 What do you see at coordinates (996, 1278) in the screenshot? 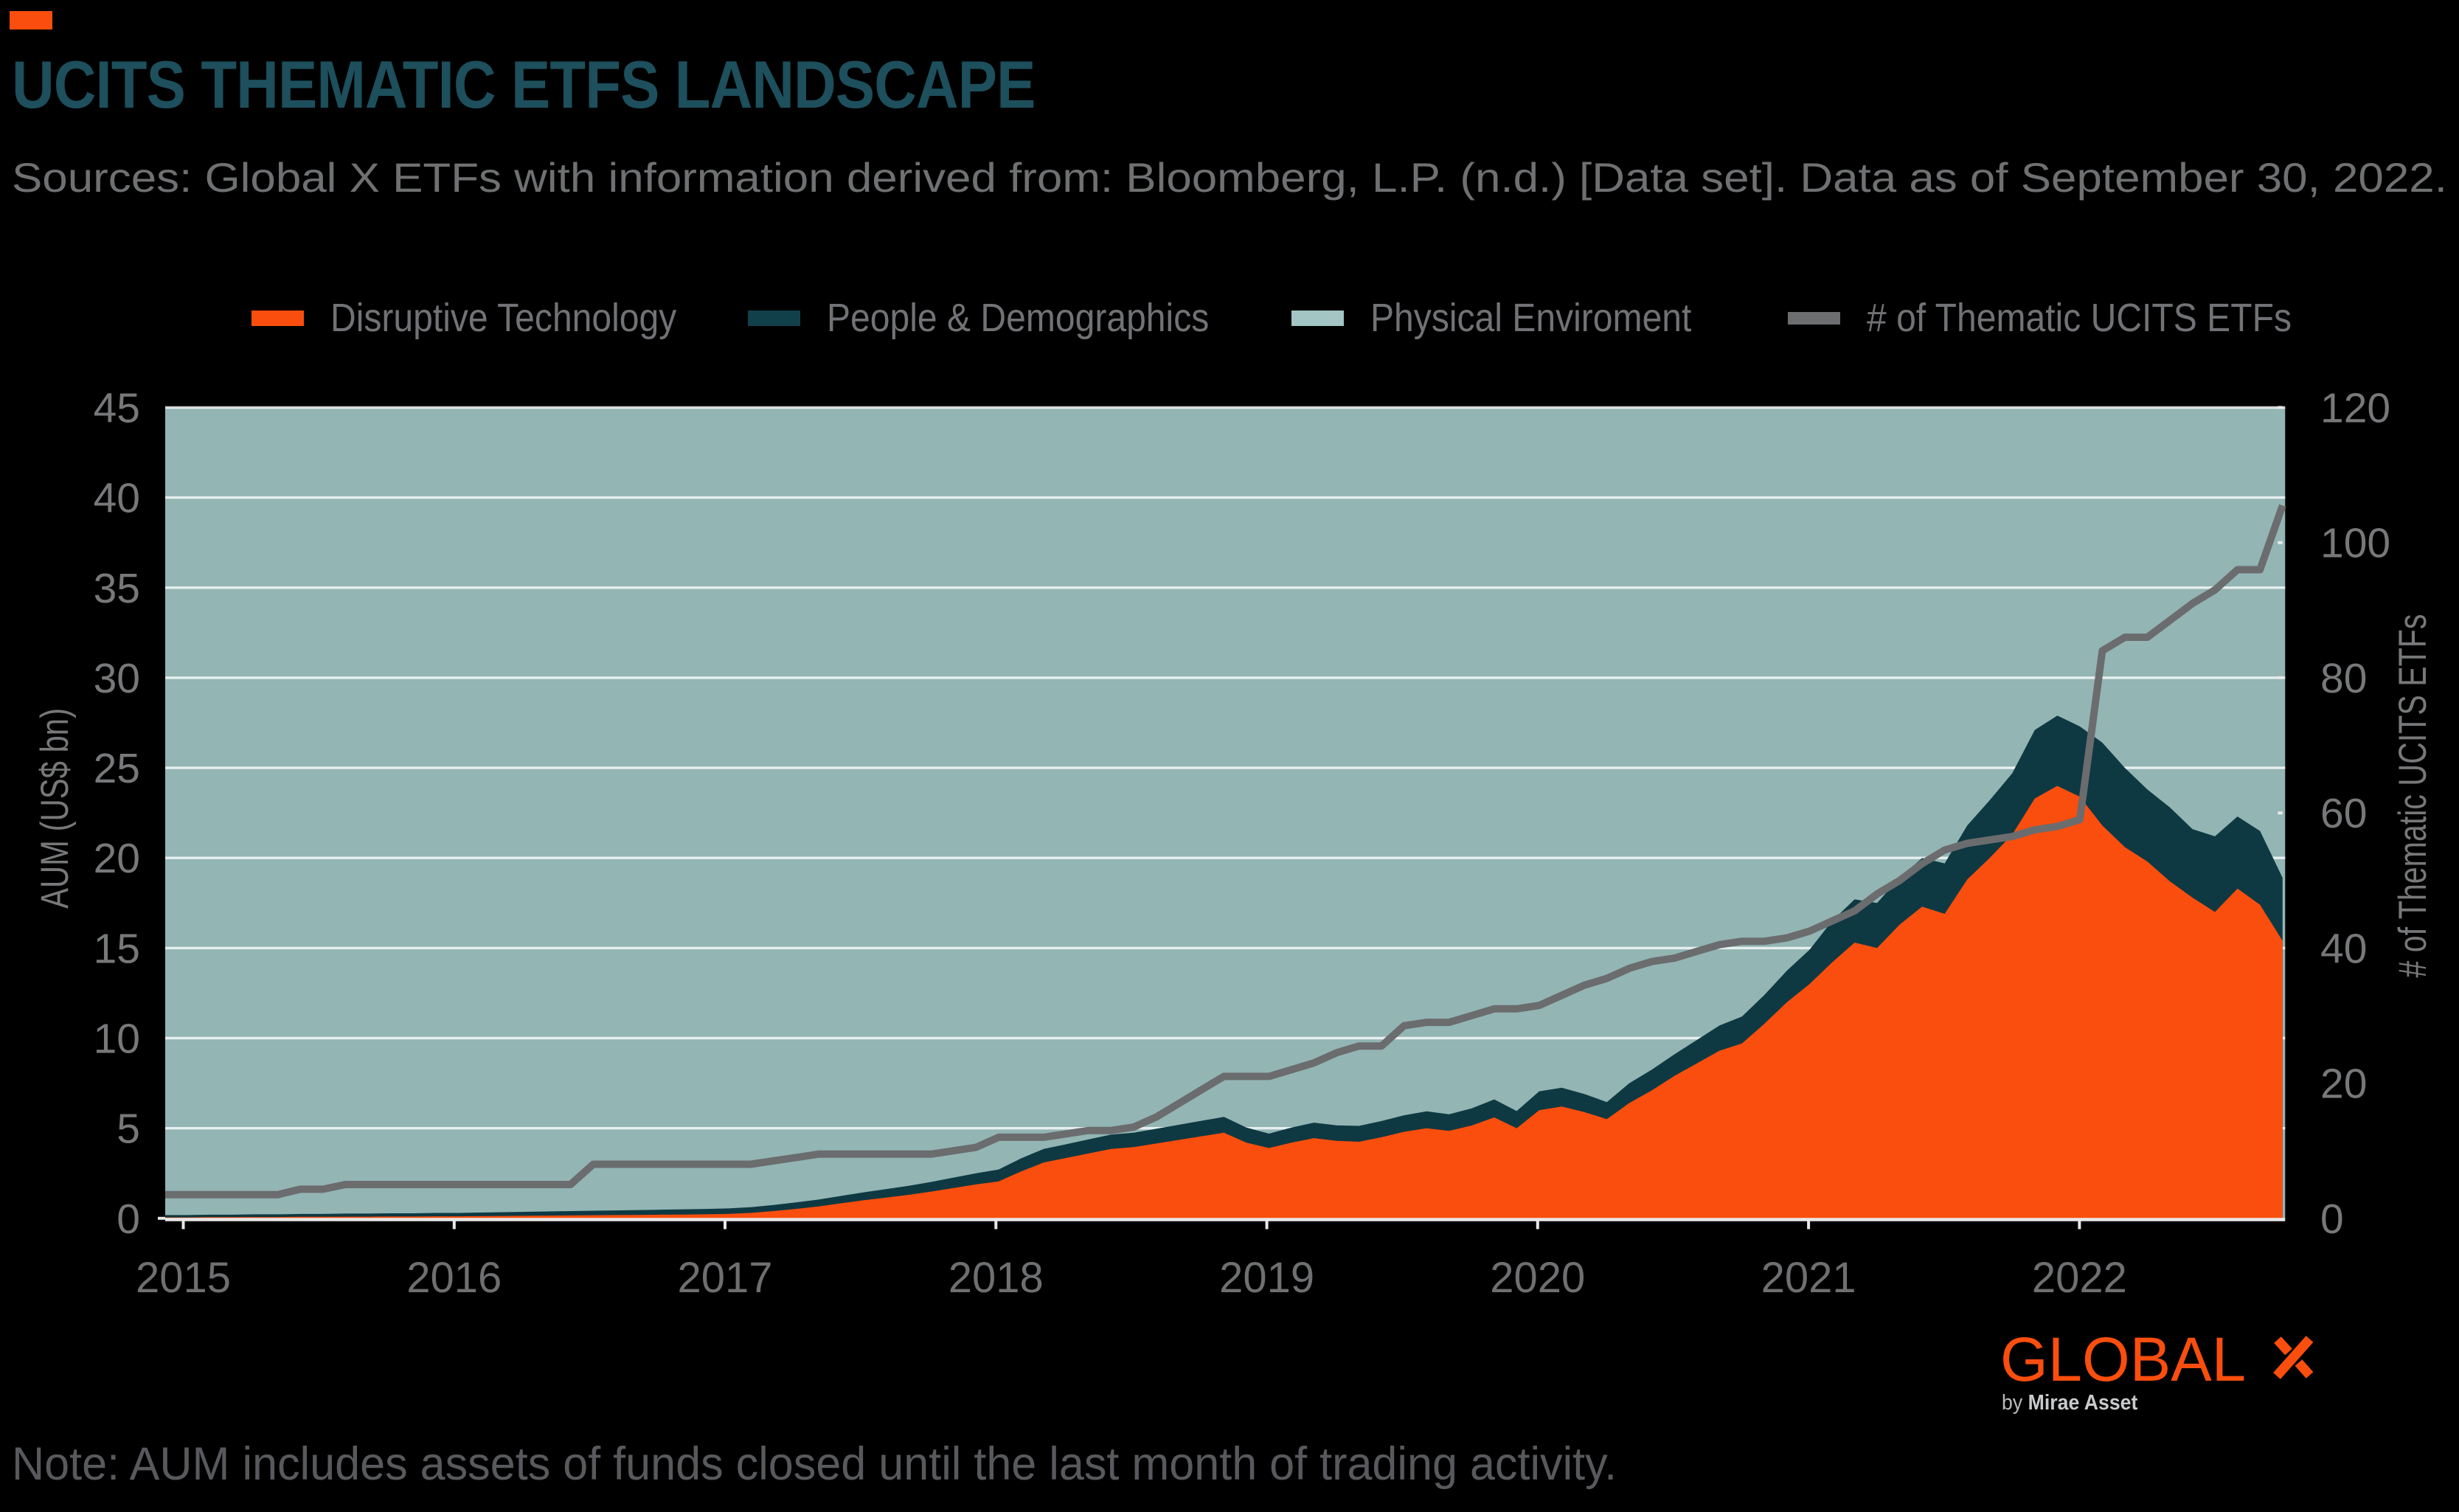
I see `svg-text: 2018` at bounding box center [996, 1278].